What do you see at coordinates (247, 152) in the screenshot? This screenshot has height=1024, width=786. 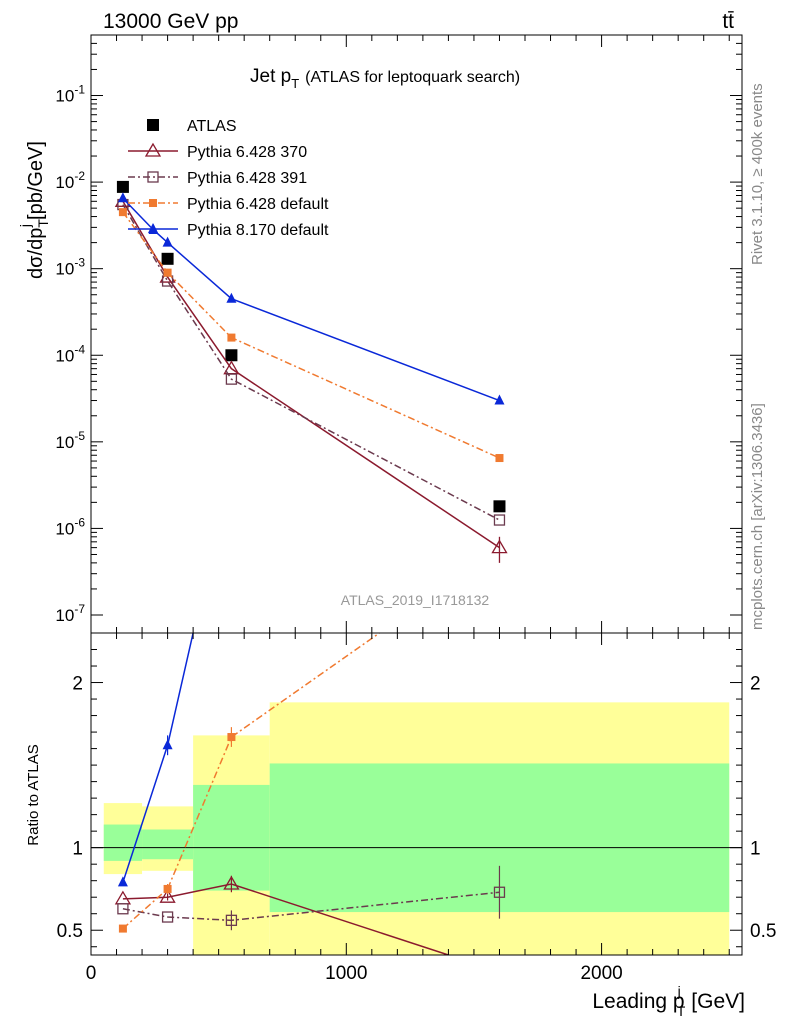 I see `legend-label: Pythia 6.428 370` at bounding box center [247, 152].